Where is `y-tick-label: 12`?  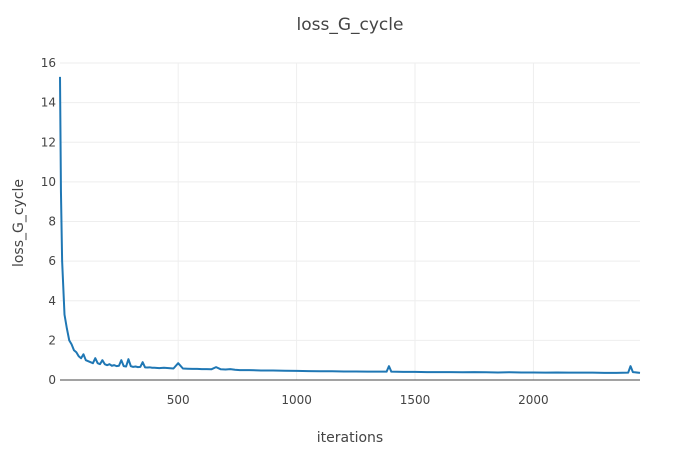 y-tick-label: 12 is located at coordinates (48, 142).